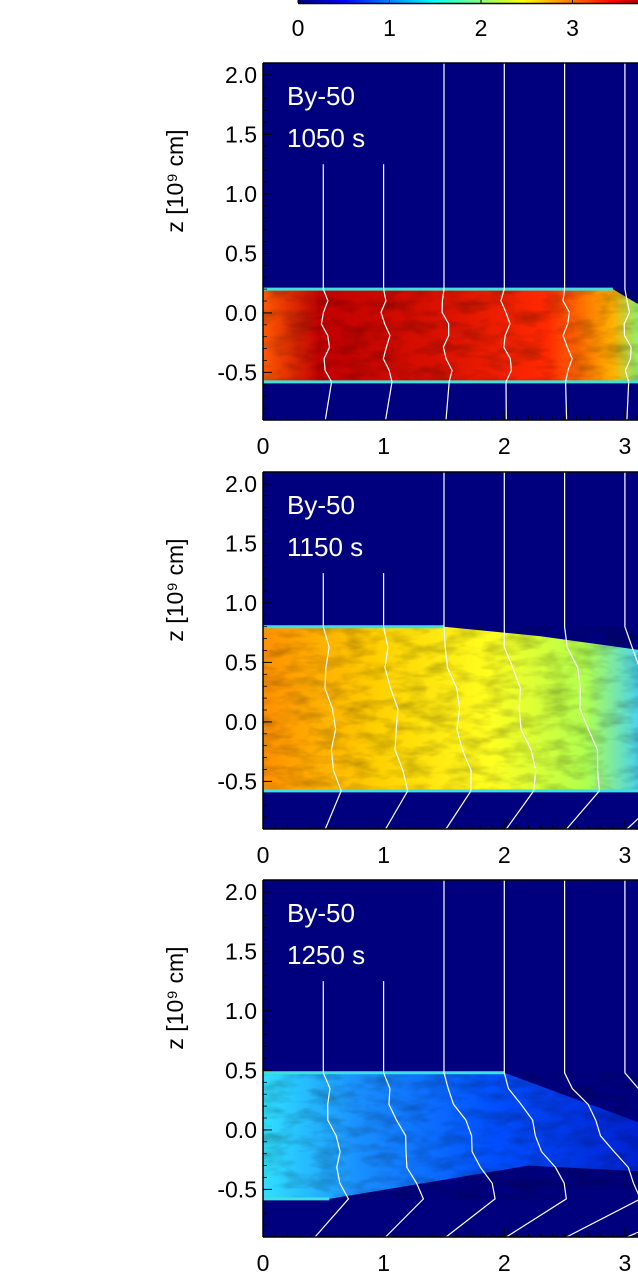  I want to click on colorbar-tick-label: 3, so click(572, 28).